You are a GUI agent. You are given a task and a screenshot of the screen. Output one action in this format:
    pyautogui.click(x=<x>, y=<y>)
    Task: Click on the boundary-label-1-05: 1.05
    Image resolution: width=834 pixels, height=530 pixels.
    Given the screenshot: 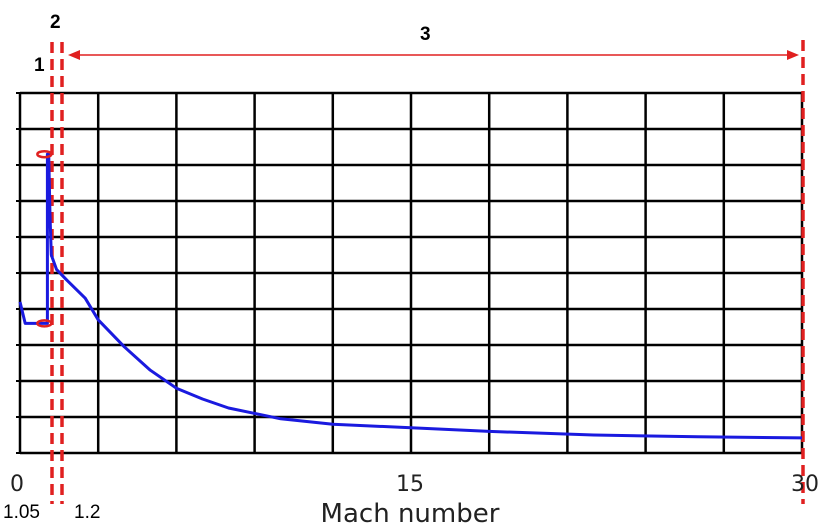 What is the action you would take?
    pyautogui.click(x=21, y=512)
    